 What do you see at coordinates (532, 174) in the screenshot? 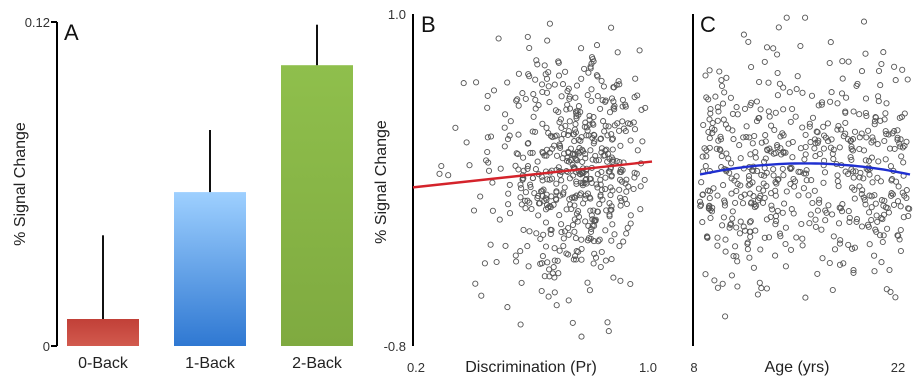
I see `panel-b-fit` at bounding box center [532, 174].